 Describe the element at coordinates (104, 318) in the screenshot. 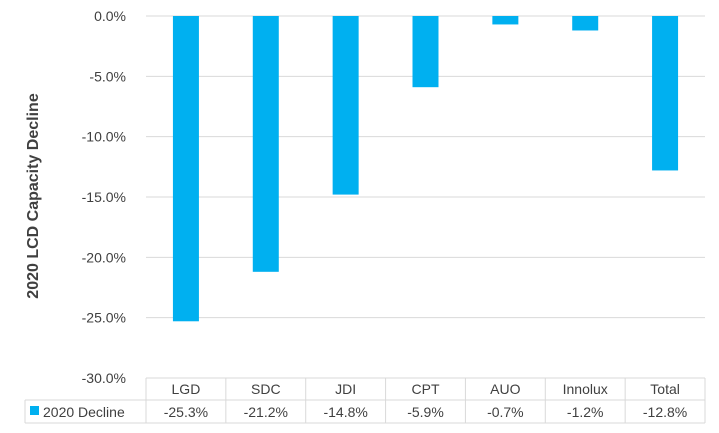

I see `y-tick-label: -25.0%` at that location.